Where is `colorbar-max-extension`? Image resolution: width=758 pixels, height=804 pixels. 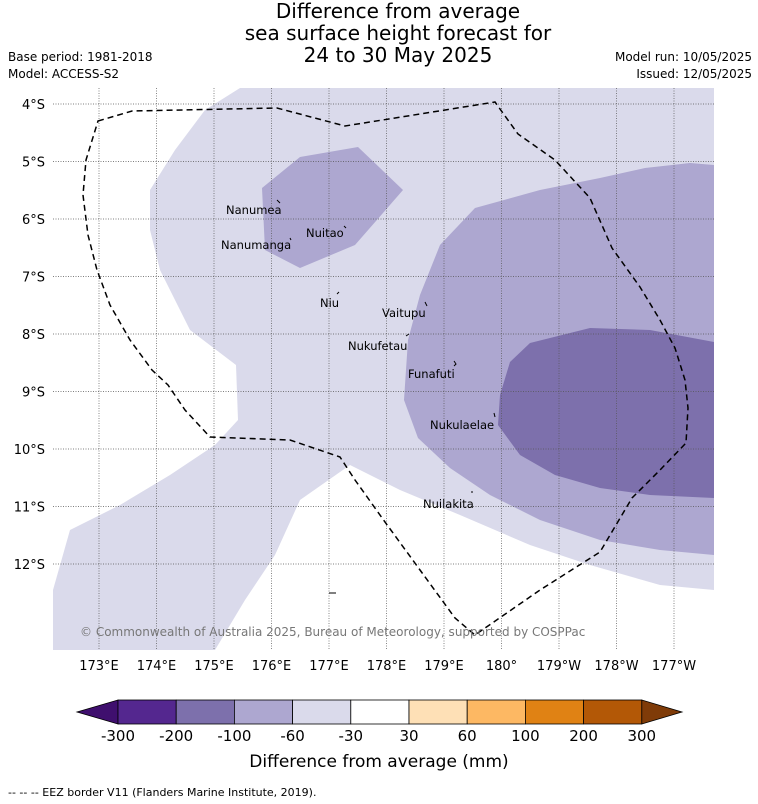 colorbar-max-extension is located at coordinates (662, 712).